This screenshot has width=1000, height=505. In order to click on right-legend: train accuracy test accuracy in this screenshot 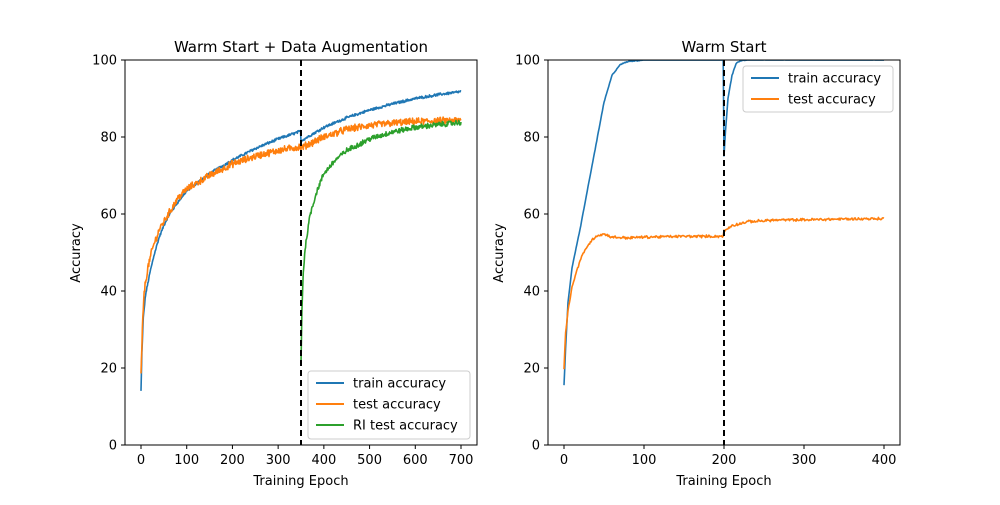, I will do `click(818, 89)`.